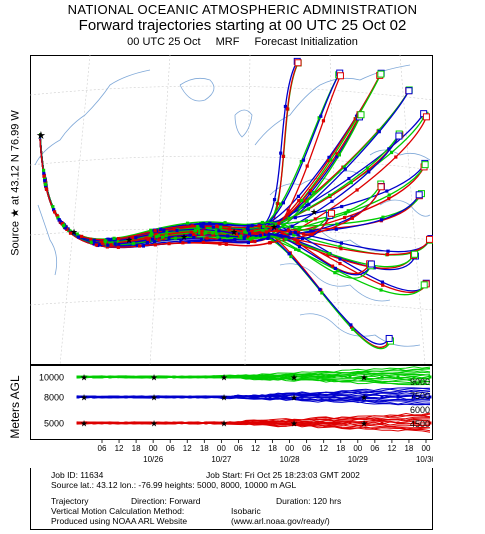  What do you see at coordinates (254, 399) in the screenshot?
I see `height-traces: ★ ★ ★ ★ ★ ★ ★ ★ ★ ★ ★ ★ ★ ★ ★` at bounding box center [254, 399].